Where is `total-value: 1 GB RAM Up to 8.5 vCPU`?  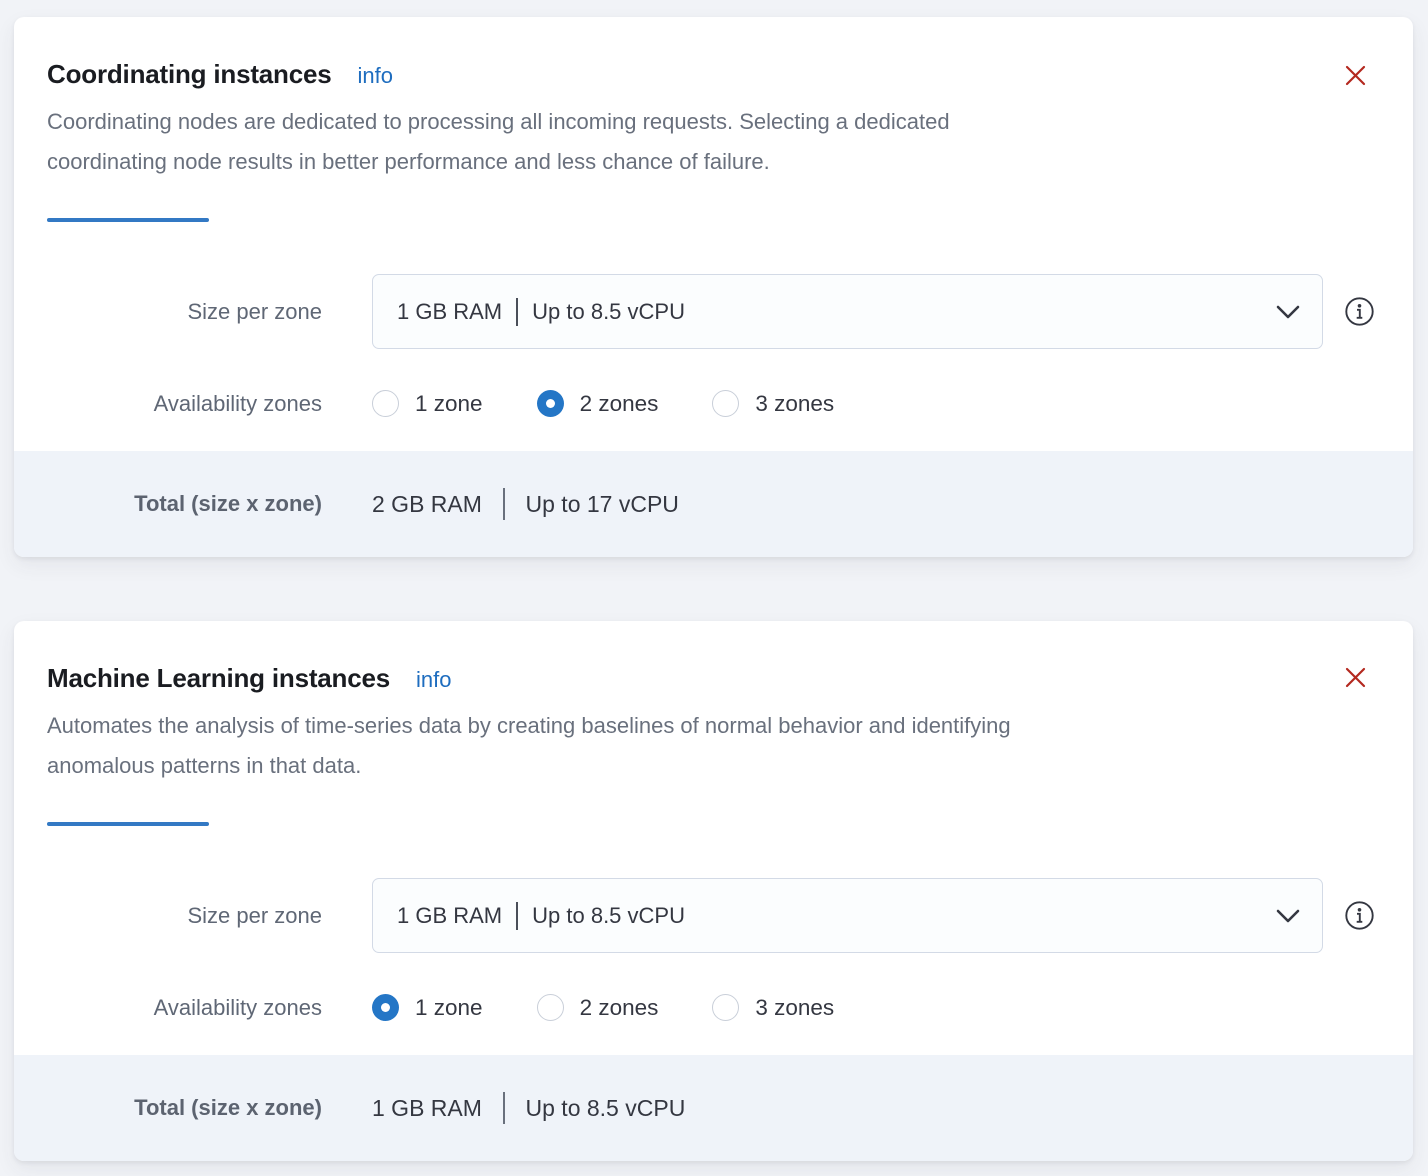 total-value: 1 GB RAM Up to 8.5 vCPU is located at coordinates (528, 1108).